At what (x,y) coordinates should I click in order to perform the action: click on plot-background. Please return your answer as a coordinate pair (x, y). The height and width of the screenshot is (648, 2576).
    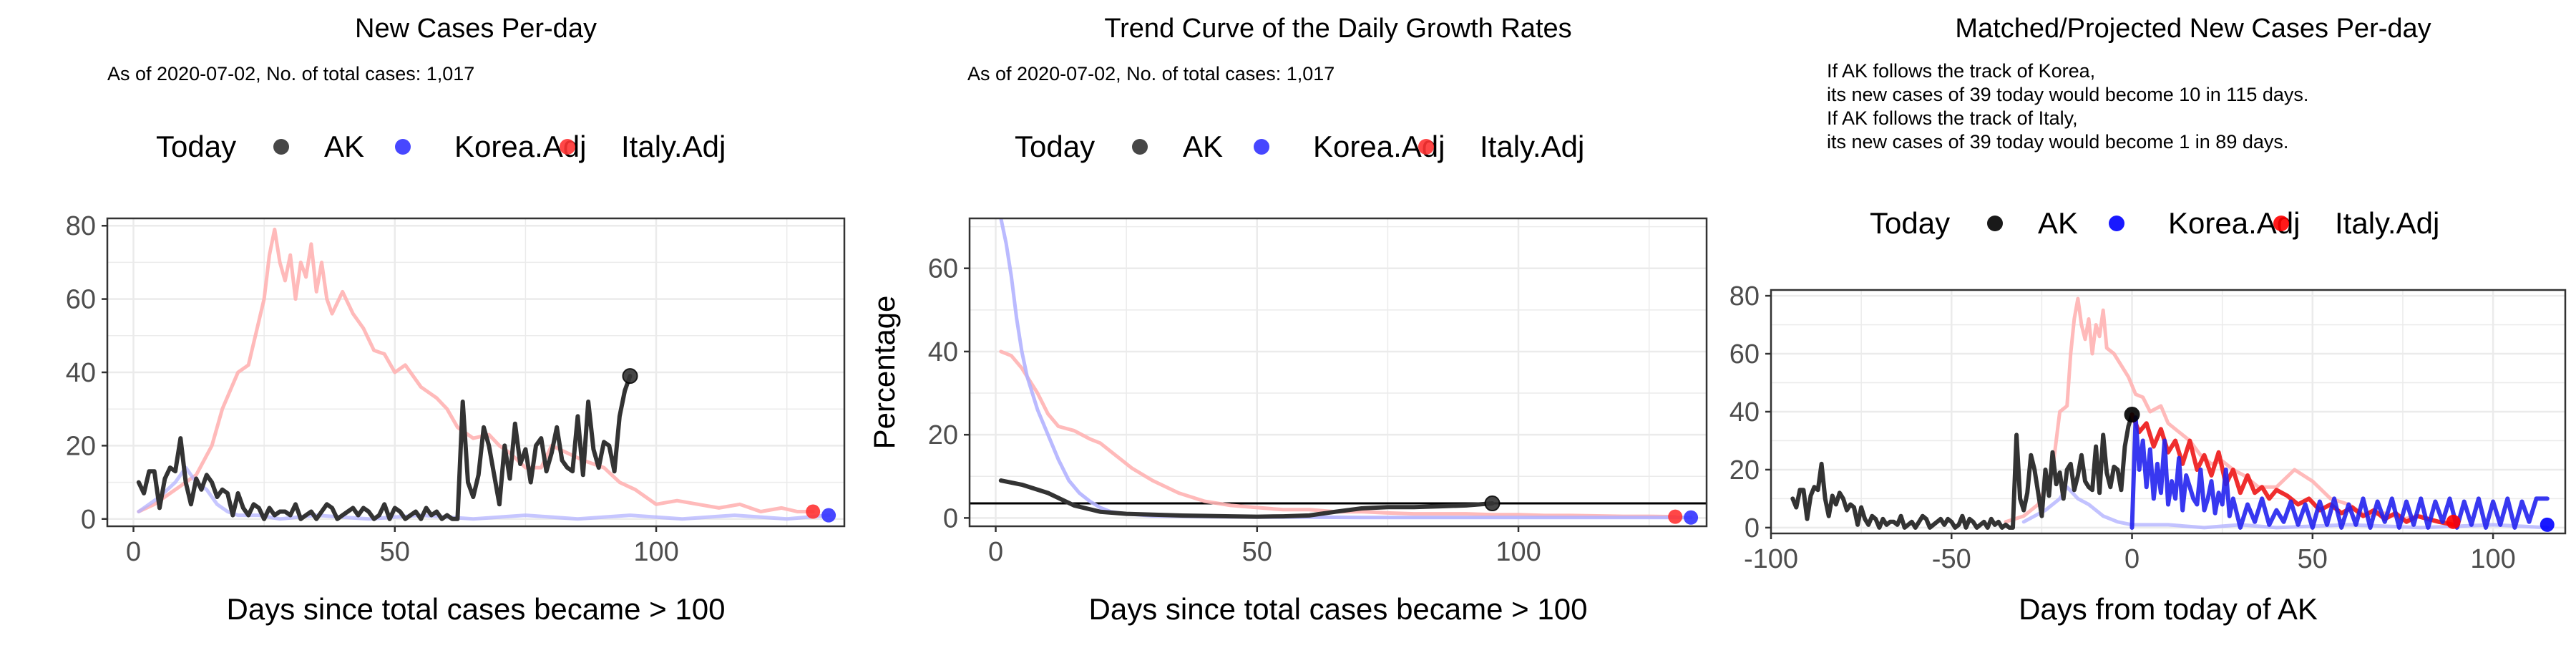
    Looking at the image, I should click on (1338, 372).